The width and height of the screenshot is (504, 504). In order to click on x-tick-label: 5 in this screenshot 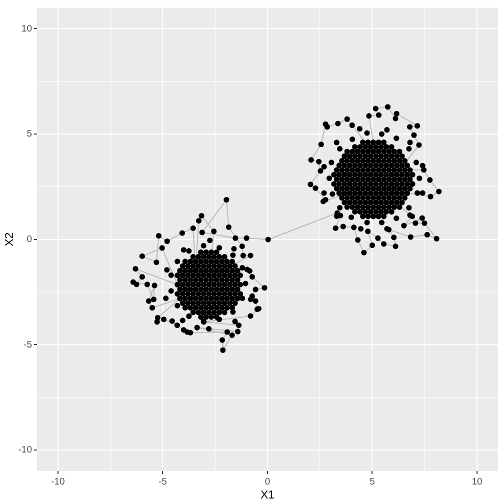, I will do `click(372, 482)`.